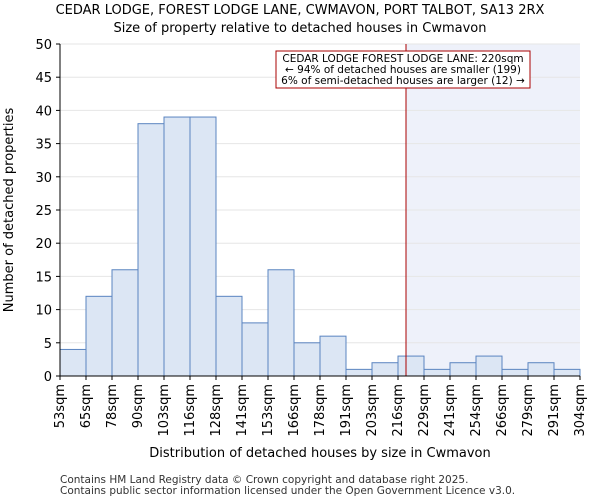 The height and width of the screenshot is (500, 600). Describe the element at coordinates (9, 210) in the screenshot. I see `y-axis-label: Number of detached properties` at that location.